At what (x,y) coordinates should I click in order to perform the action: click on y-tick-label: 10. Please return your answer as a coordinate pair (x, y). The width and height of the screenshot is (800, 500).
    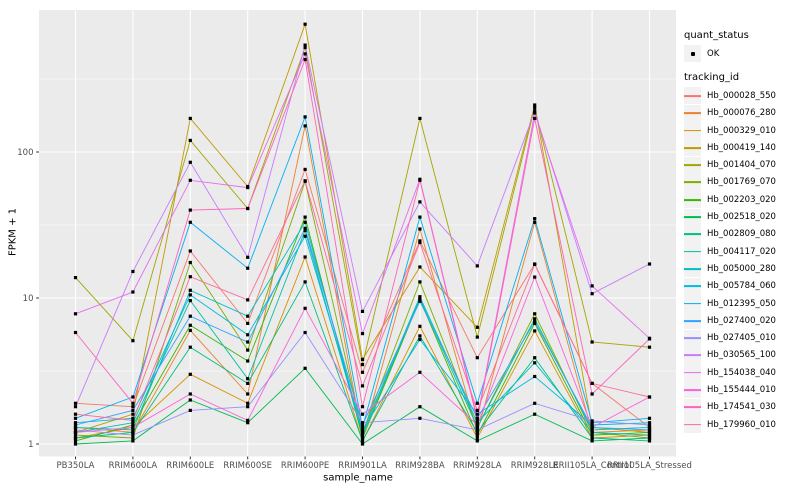
    Looking at the image, I should click on (28, 299).